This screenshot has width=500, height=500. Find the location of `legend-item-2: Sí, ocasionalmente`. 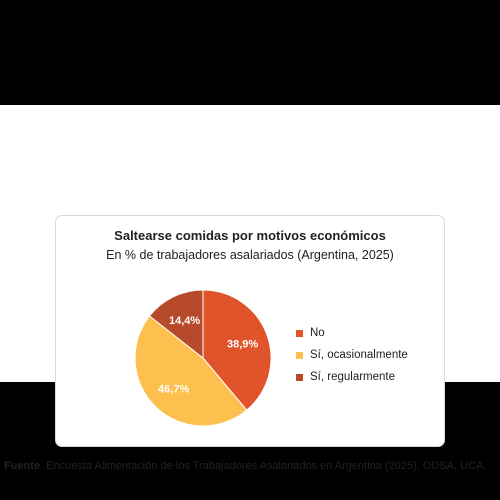

legend-item-2: Sí, ocasionalmente is located at coordinates (352, 355).